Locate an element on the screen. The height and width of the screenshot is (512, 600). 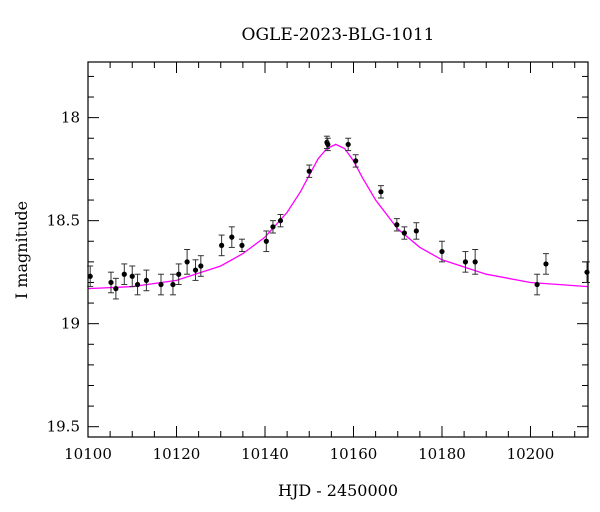
y-tick-label: 18 is located at coordinates (70, 118).